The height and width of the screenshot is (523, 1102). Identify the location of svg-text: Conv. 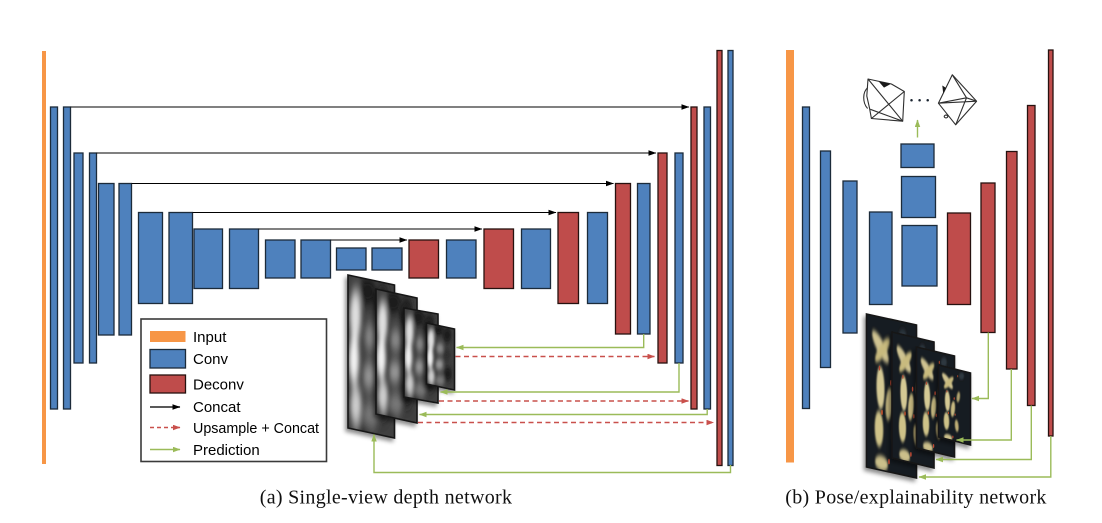
(211, 359).